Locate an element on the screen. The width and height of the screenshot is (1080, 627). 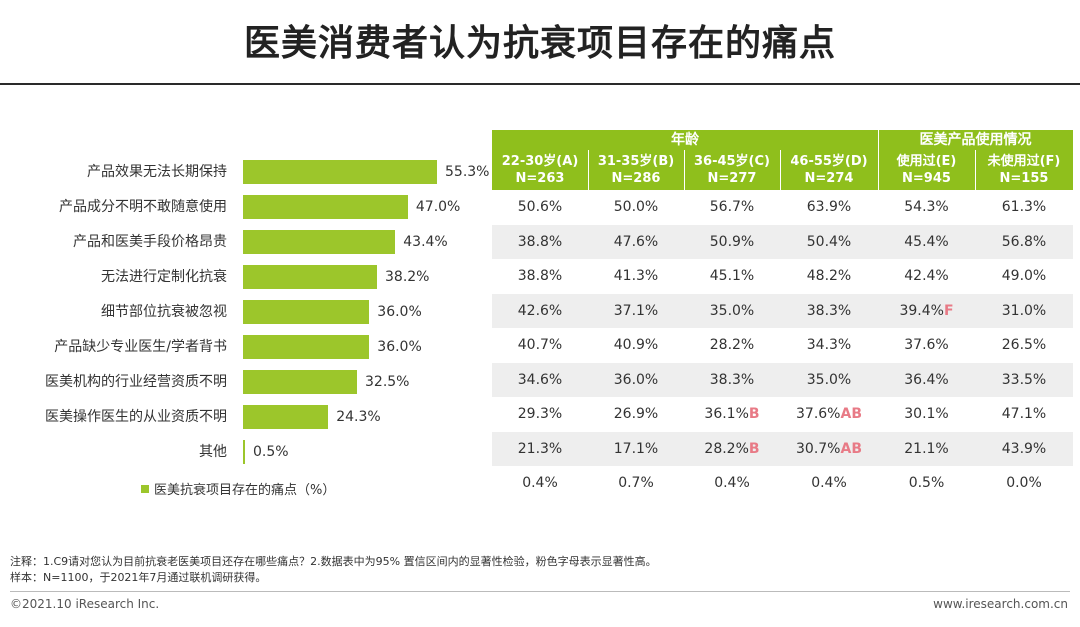
group-header-usage: 医美产品使用情况 is located at coordinates (975, 140).